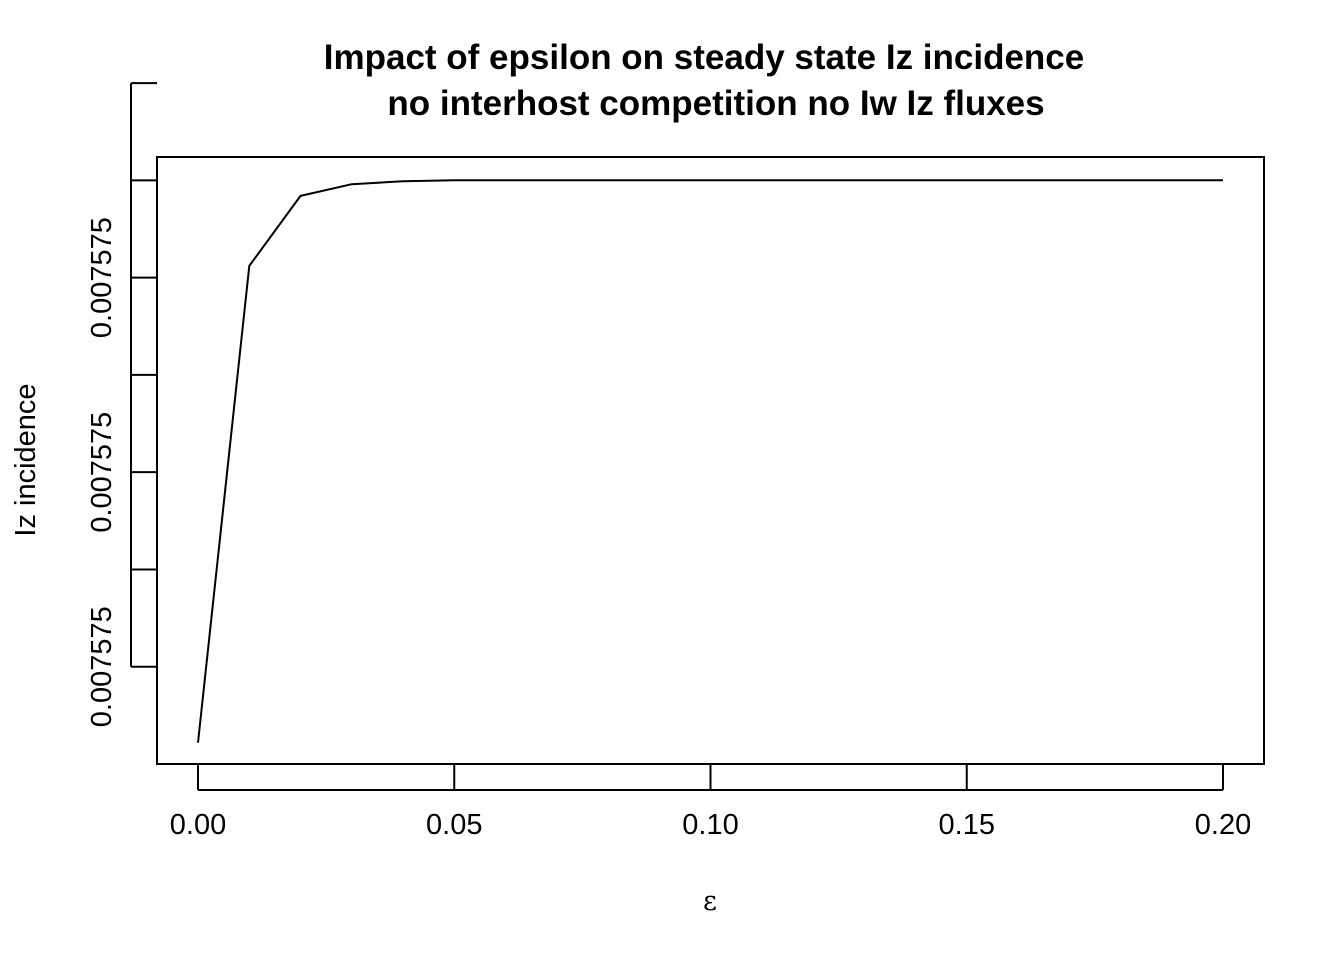  Describe the element at coordinates (710, 901) in the screenshot. I see `x-axis-title: ε` at that location.